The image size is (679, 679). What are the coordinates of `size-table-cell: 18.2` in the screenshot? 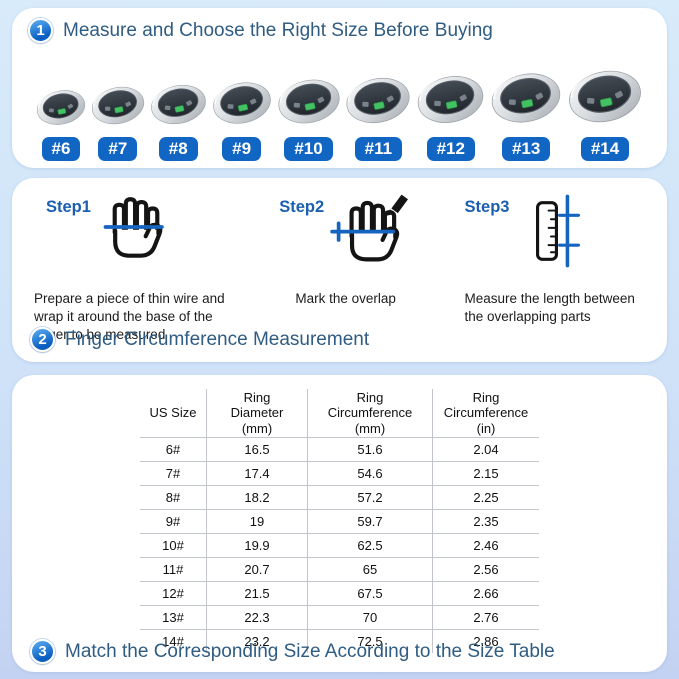 It's located at (257, 497).